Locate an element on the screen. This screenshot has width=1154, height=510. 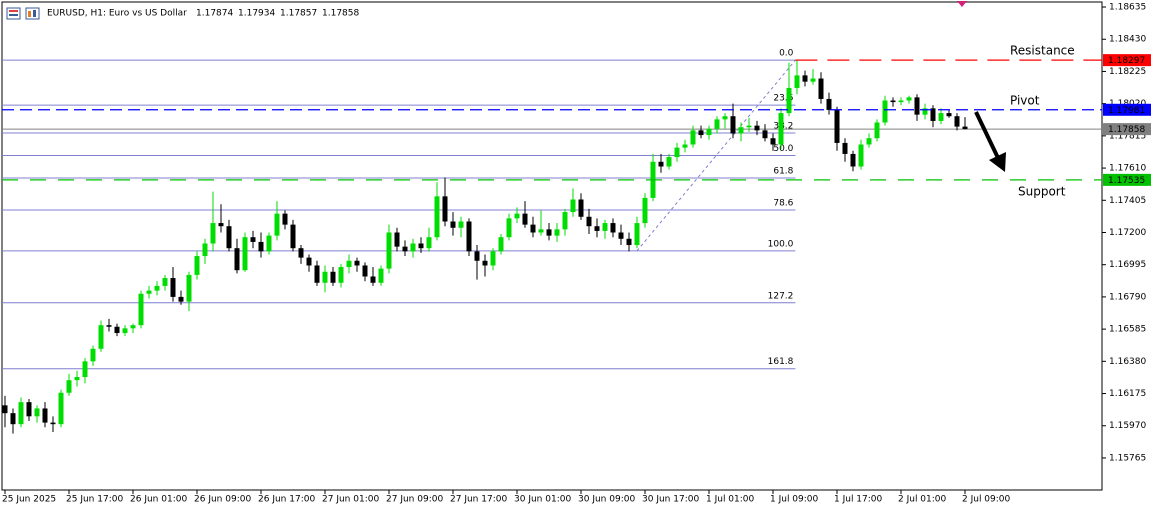
fib-label: 78.6 is located at coordinates (783, 204).